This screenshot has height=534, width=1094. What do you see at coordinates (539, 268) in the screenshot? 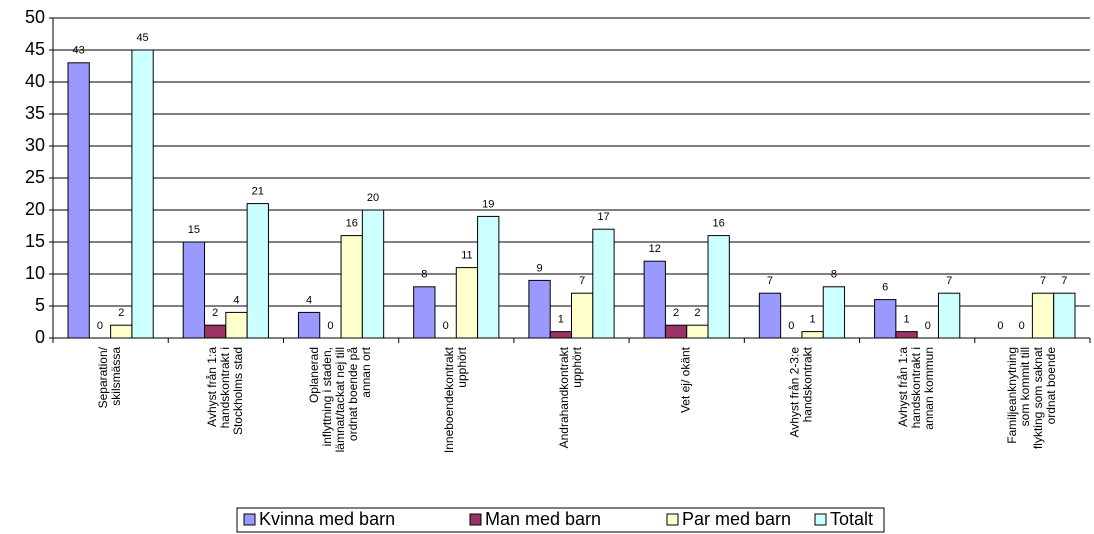
I see `value-label: 9` at bounding box center [539, 268].